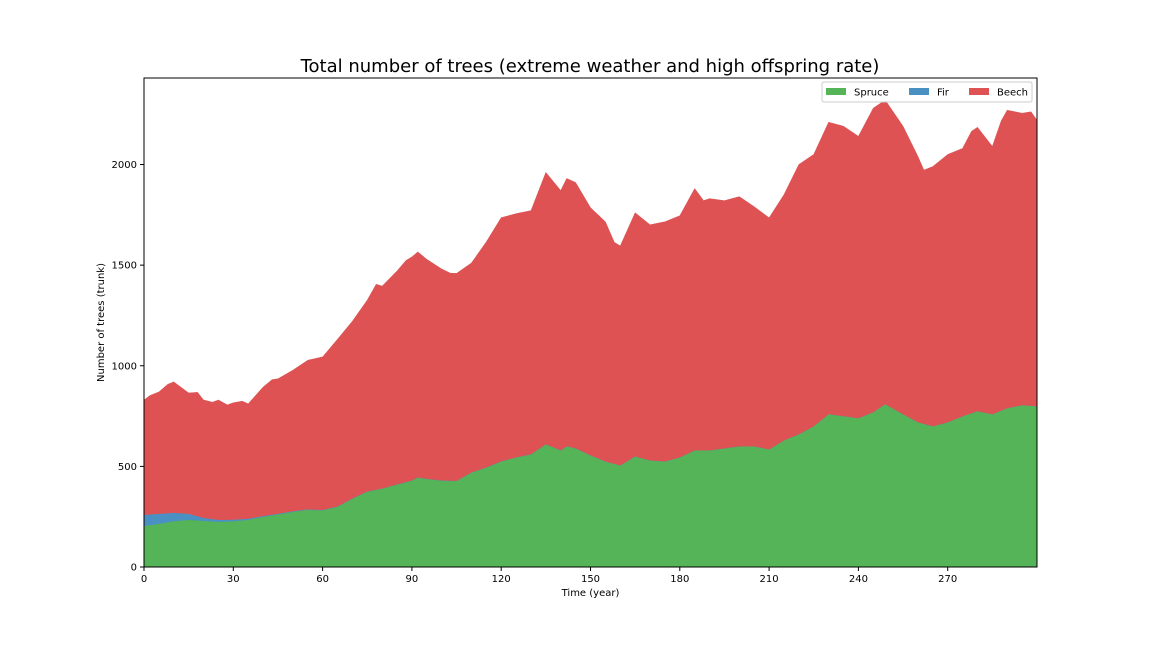 This screenshot has width=1152, height=648. Describe the element at coordinates (101, 322) in the screenshot. I see `y-axis-label: Number of trees (trunk)` at that location.